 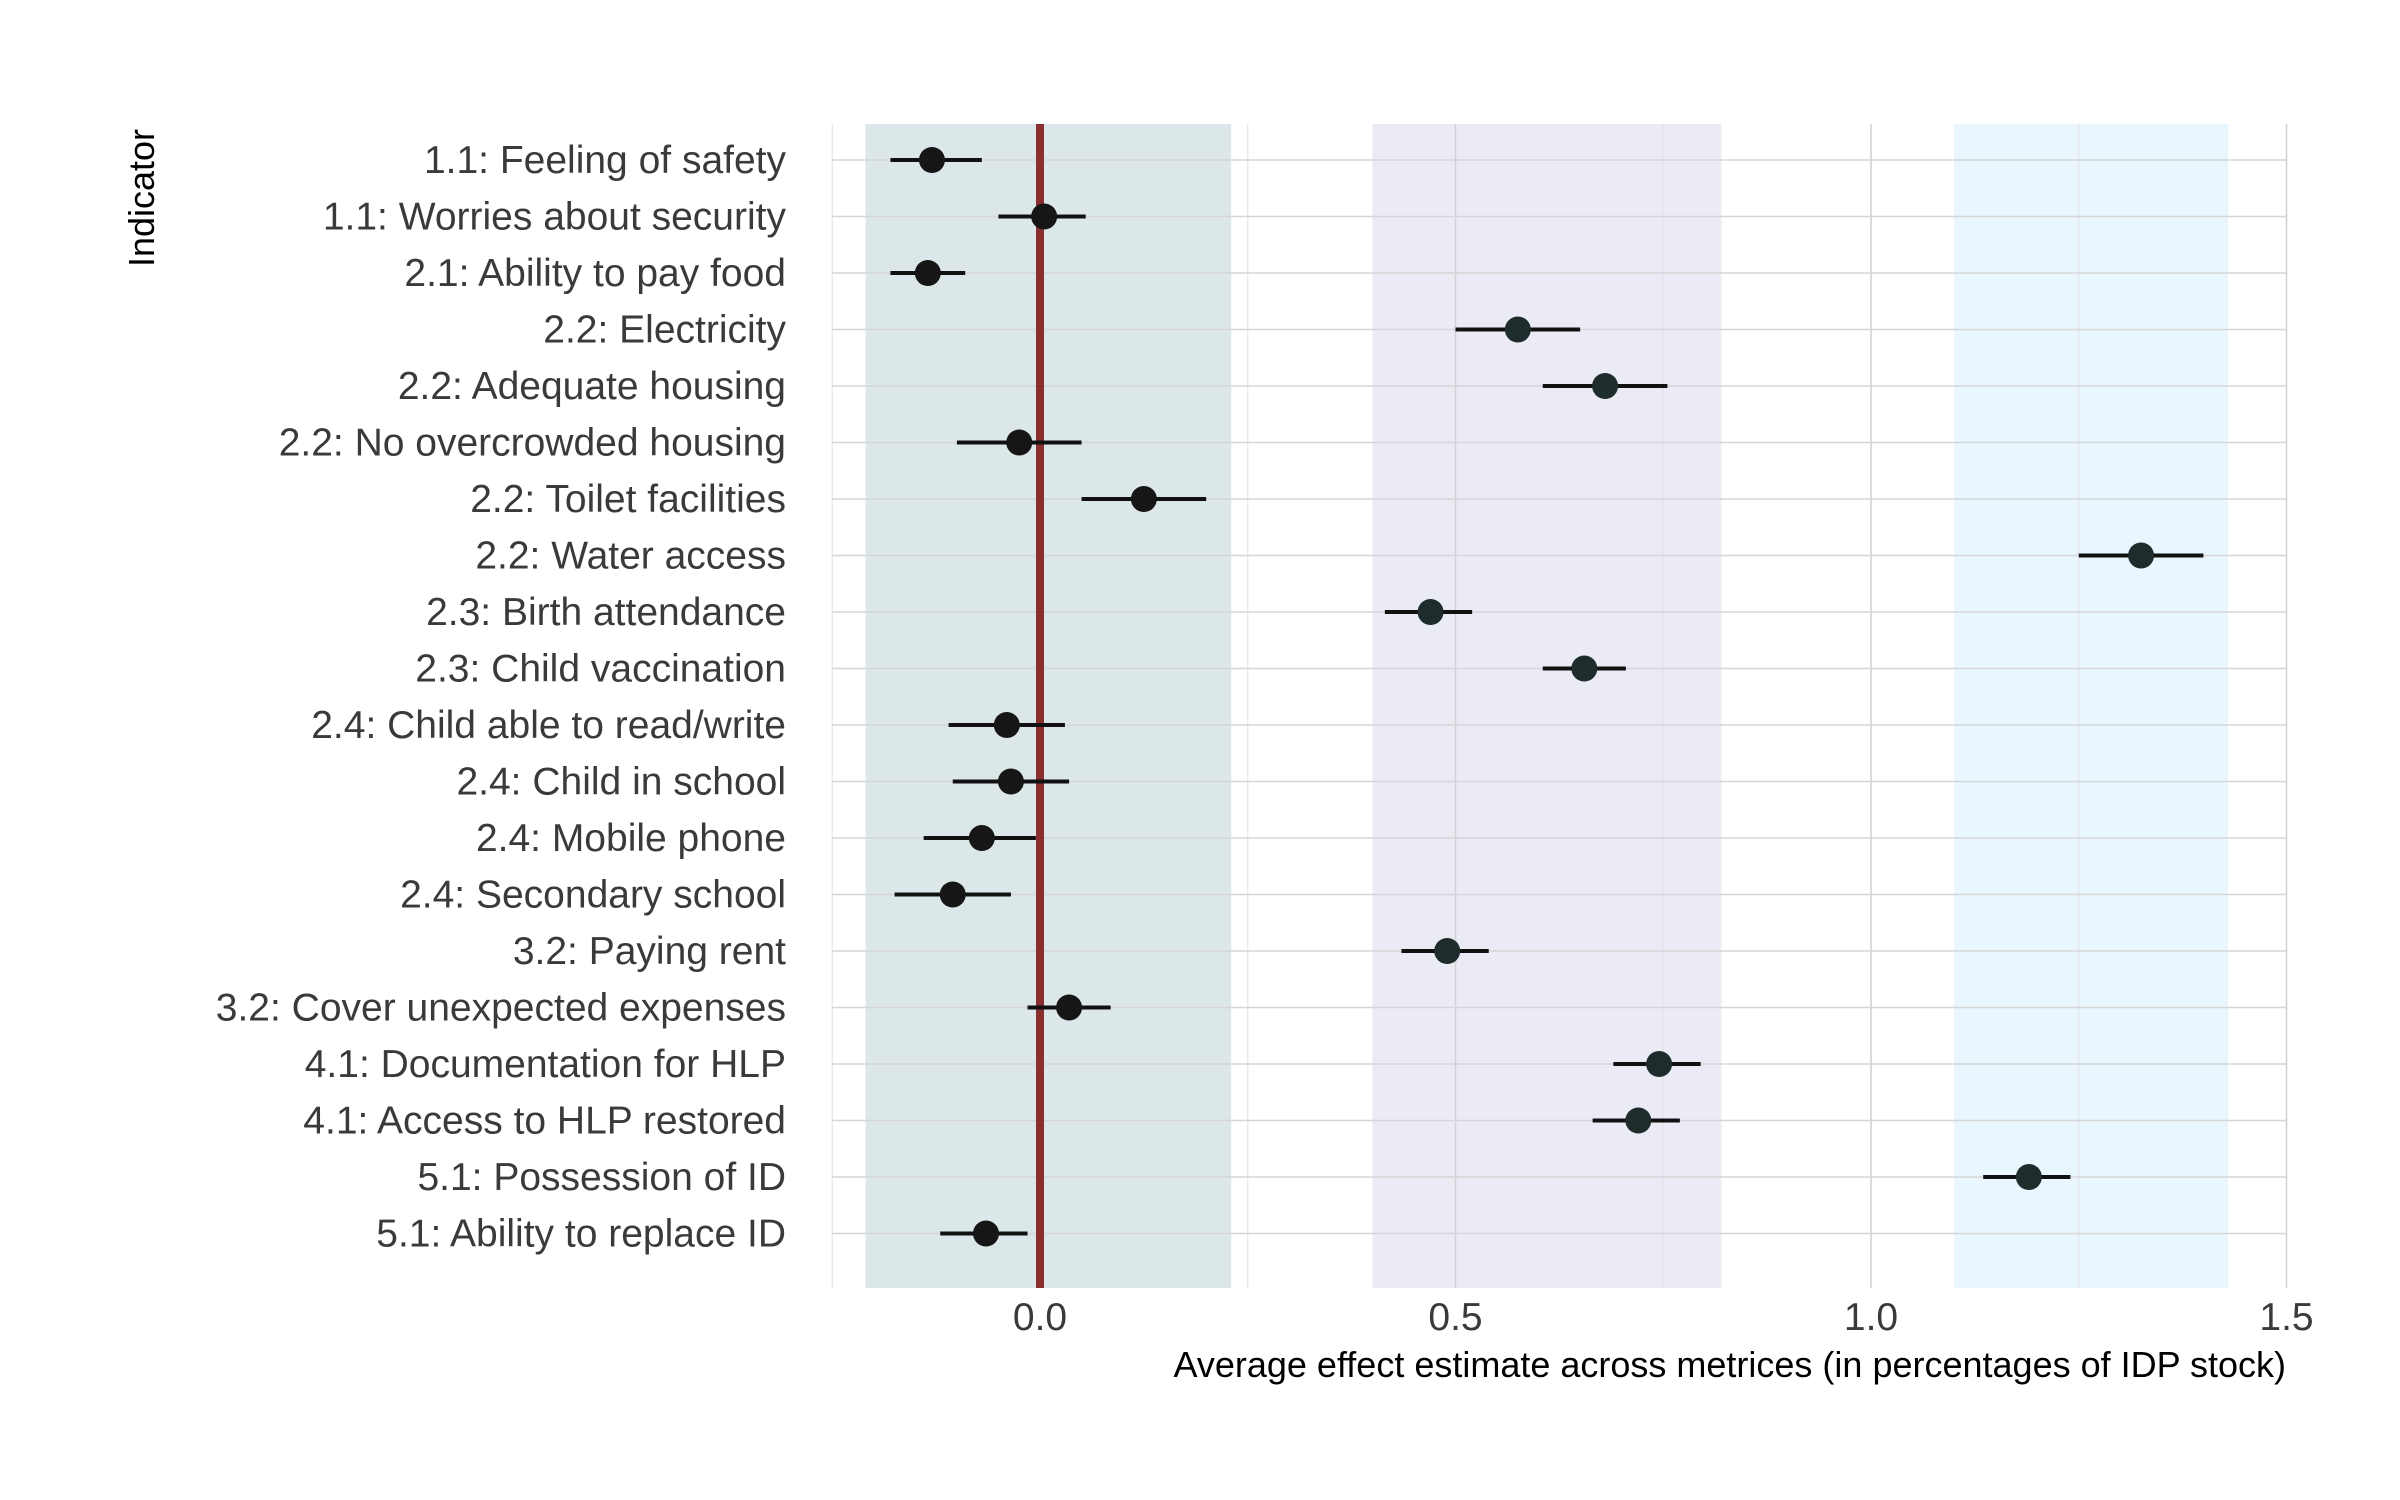 I want to click on indicator-label: 2.4: Mobile phone, so click(x=631, y=838).